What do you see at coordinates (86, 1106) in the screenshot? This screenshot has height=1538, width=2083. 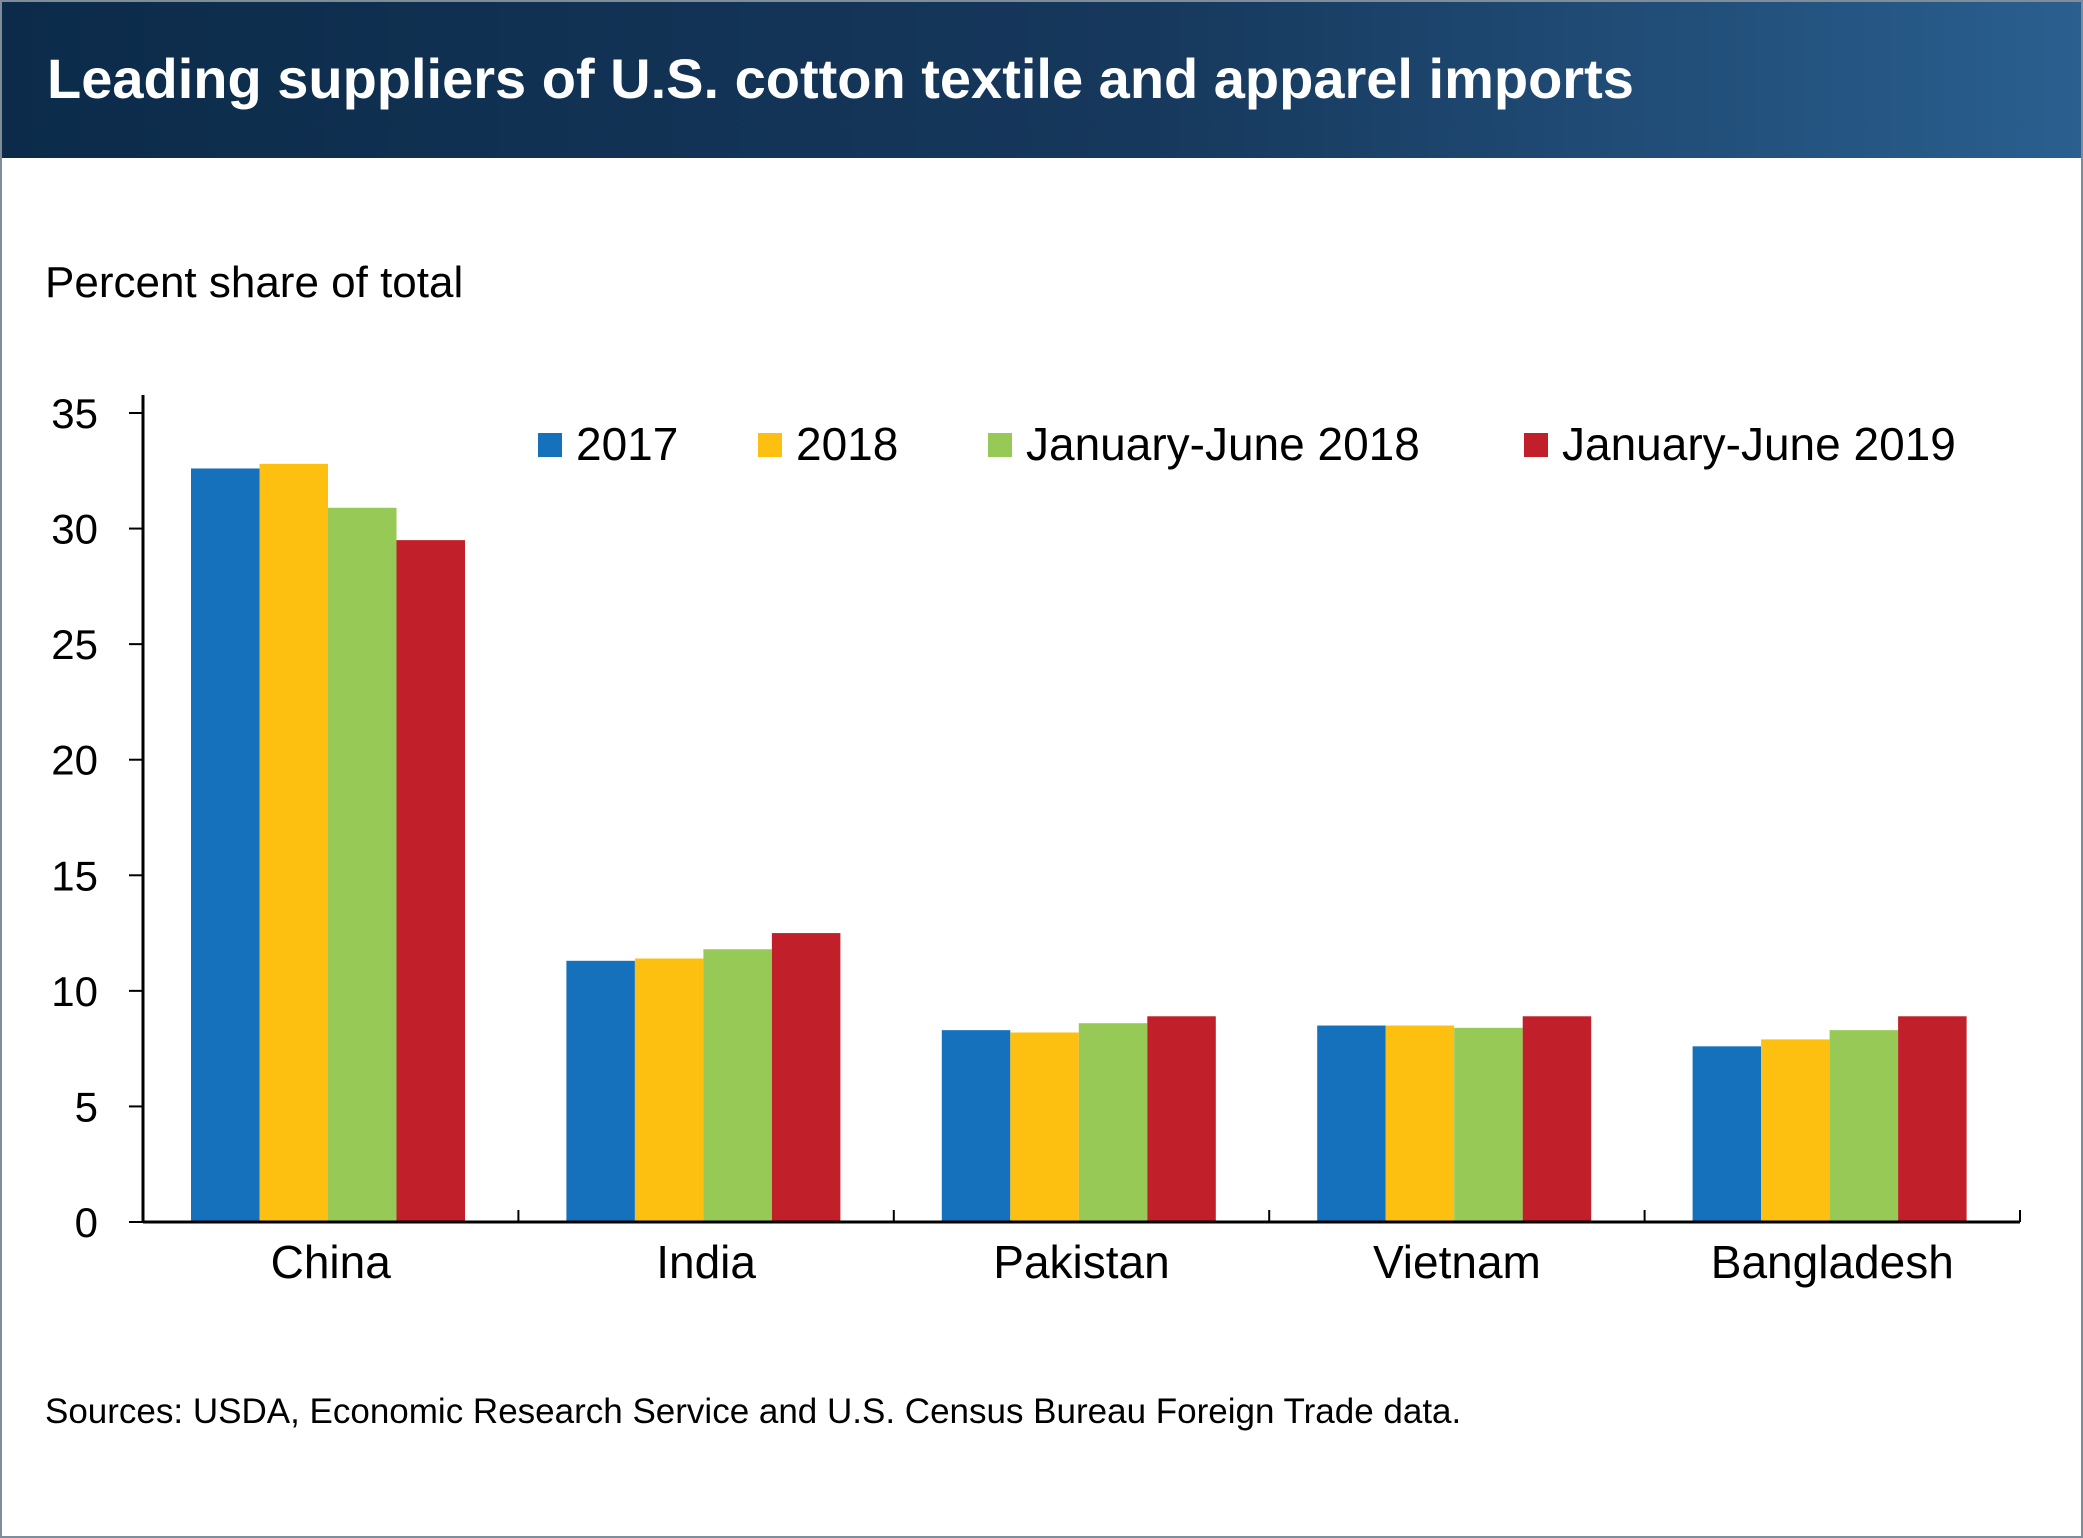 I see `y-tick-label-5: 5` at bounding box center [86, 1106].